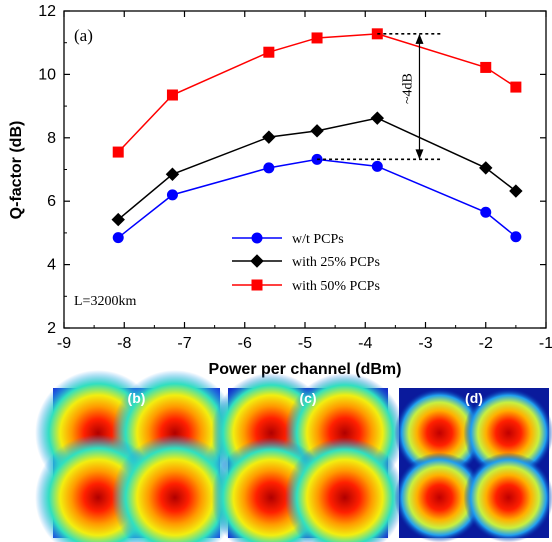  What do you see at coordinates (64, 343) in the screenshot?
I see `x-tick-label: -9` at bounding box center [64, 343].